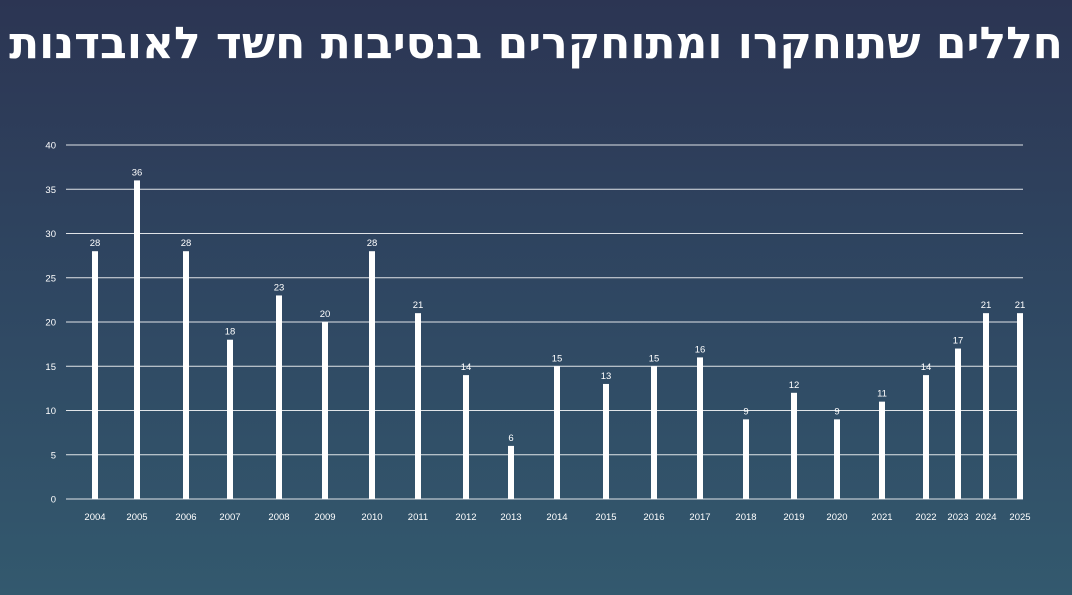  What do you see at coordinates (1020, 406) in the screenshot?
I see `bar-2025` at bounding box center [1020, 406].